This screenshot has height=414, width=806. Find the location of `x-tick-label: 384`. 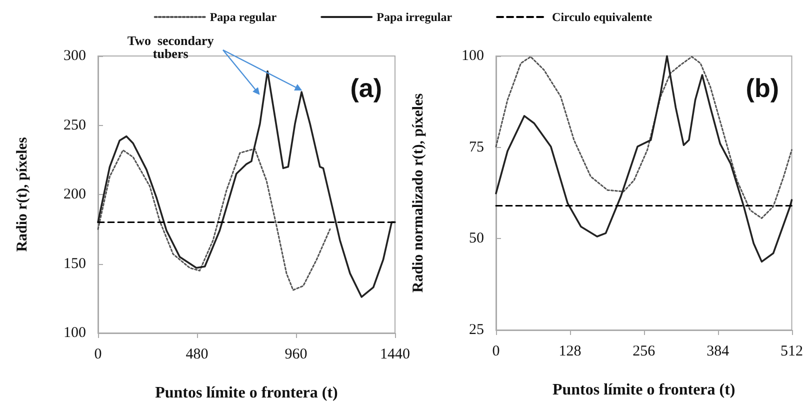

x-tick-label: 384 is located at coordinates (718, 352).